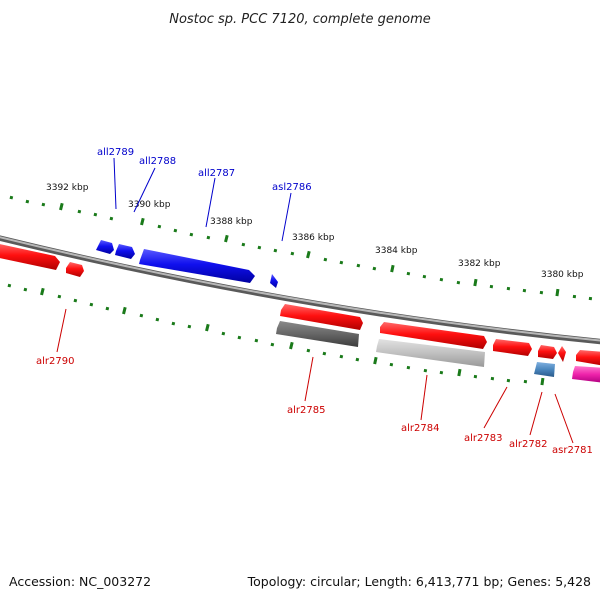  Describe the element at coordinates (157, 161) in the screenshot. I see `gene-label-all2788: all2788` at that location.